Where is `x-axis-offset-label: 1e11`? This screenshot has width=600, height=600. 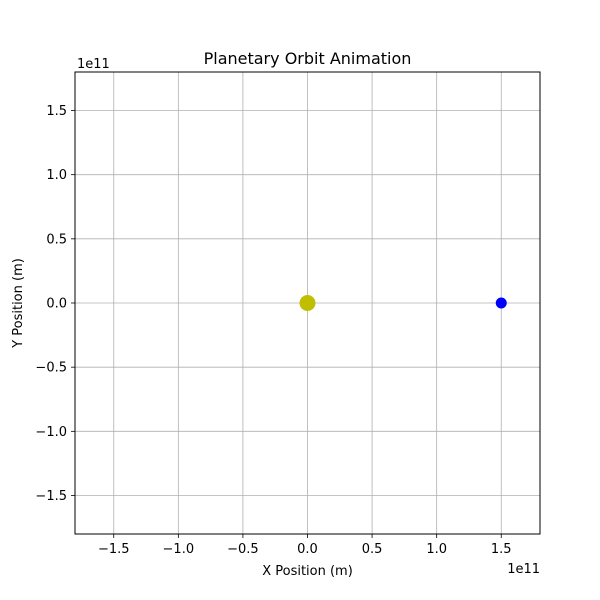 x-axis-offset-label: 1e11 is located at coordinates (523, 569).